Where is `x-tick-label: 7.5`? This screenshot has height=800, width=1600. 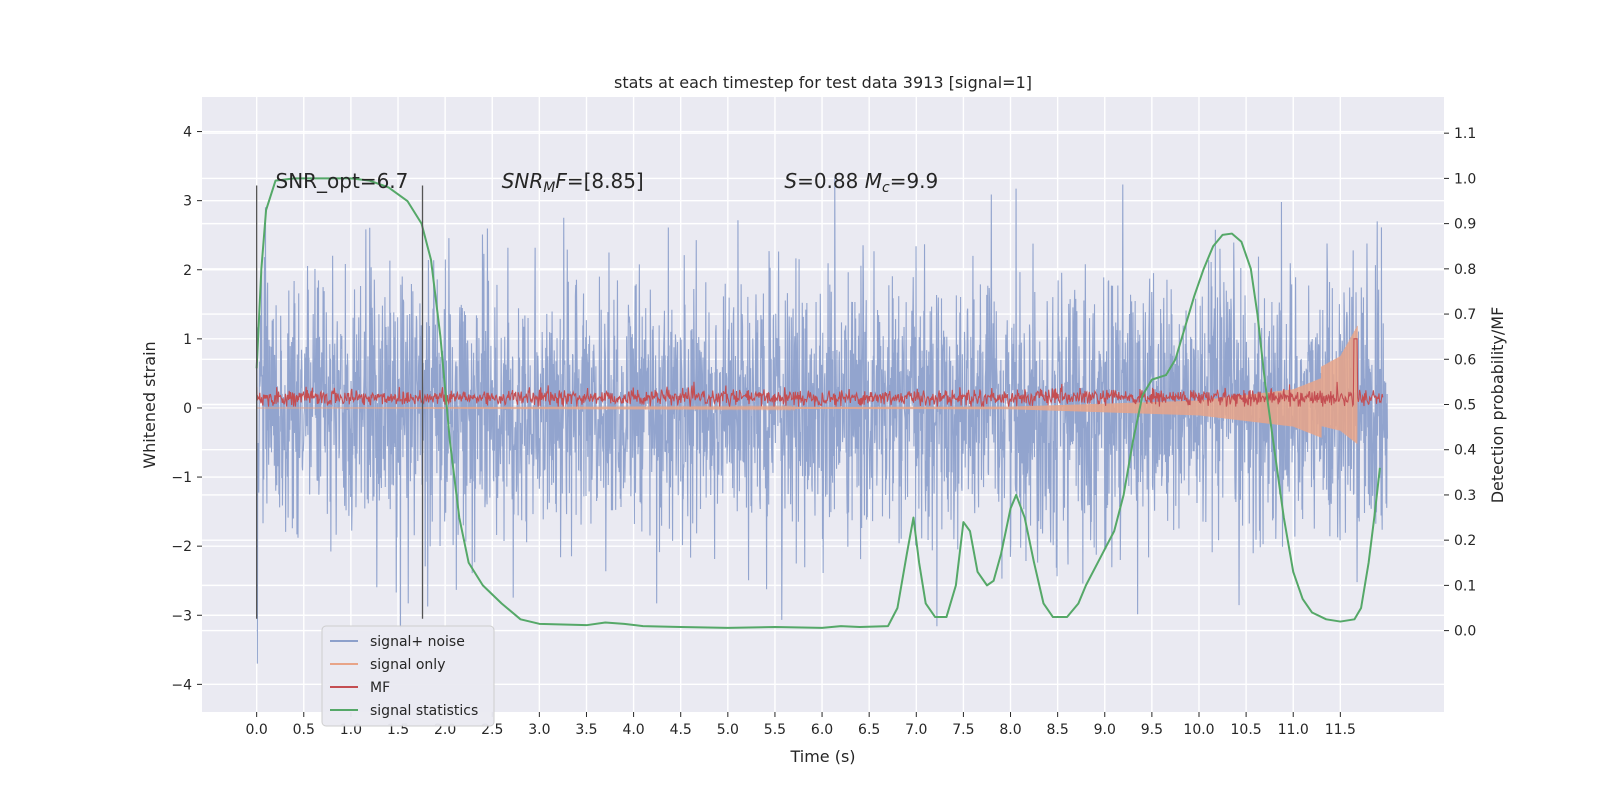 x-tick-label: 7.5 is located at coordinates (963, 730).